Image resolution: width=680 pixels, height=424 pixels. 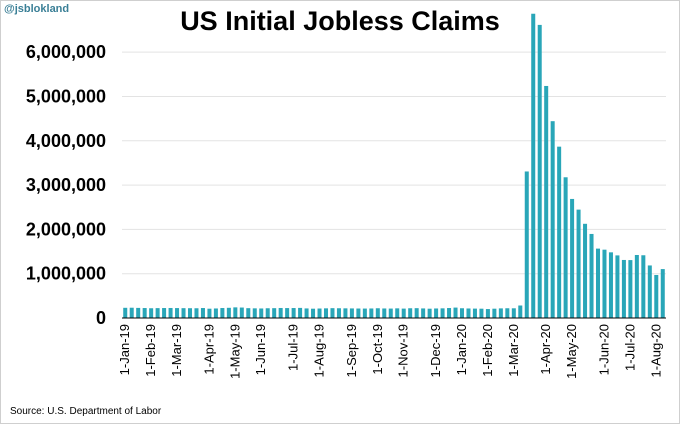 I want to click on y-tick-label: 0, so click(x=101, y=318).